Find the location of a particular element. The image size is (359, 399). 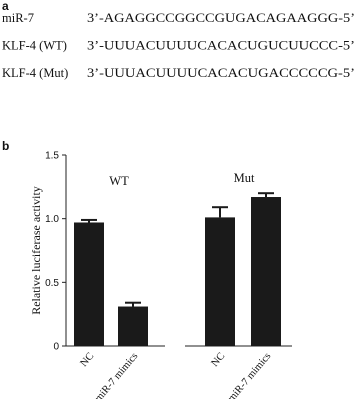

sequence: 3’-UUUACUUUUCACACUGUCUUCCC-5’ is located at coordinates (221, 46).